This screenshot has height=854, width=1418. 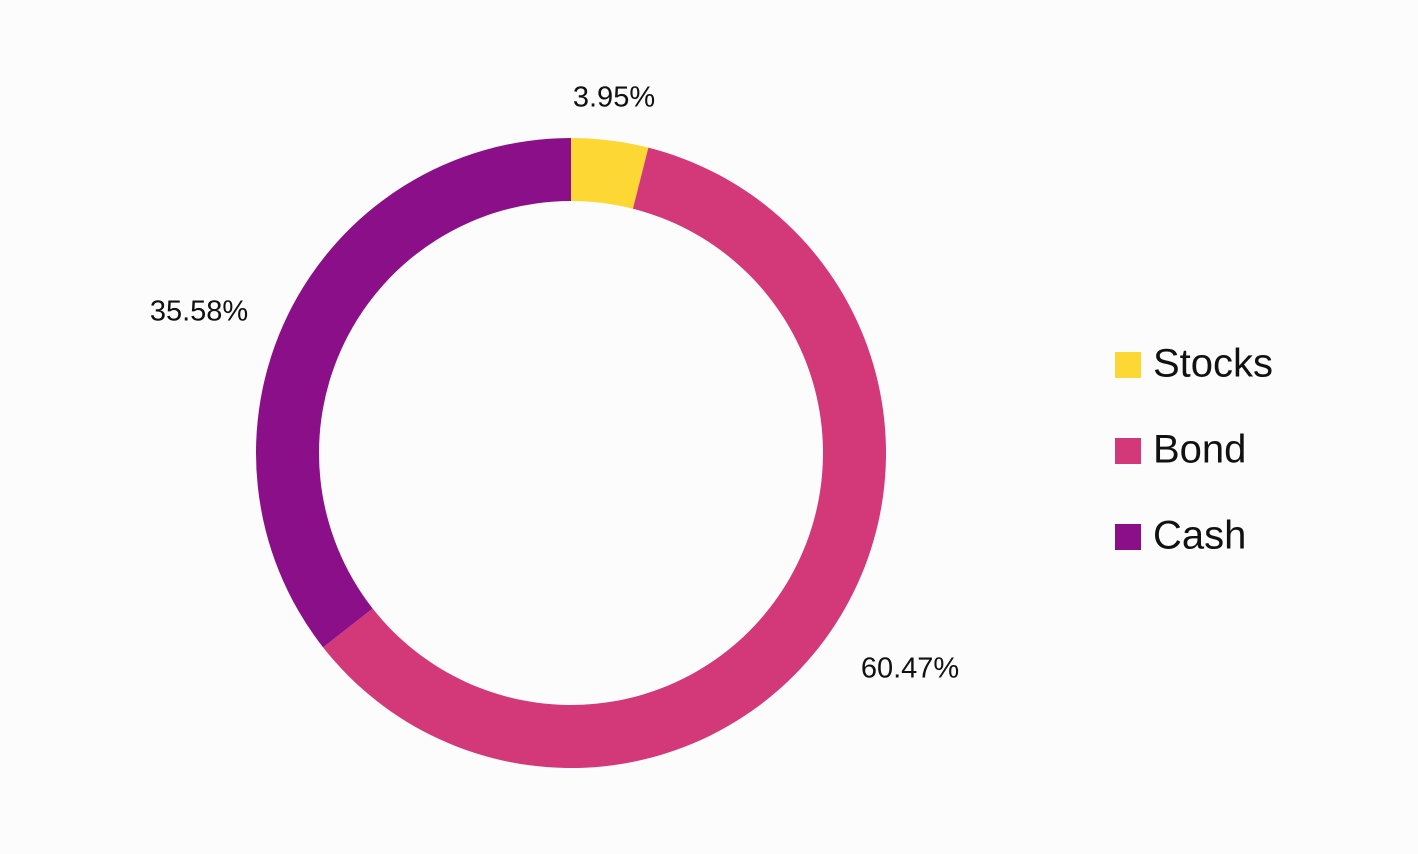 What do you see at coordinates (413, 393) in the screenshot?
I see `slice-cash` at bounding box center [413, 393].